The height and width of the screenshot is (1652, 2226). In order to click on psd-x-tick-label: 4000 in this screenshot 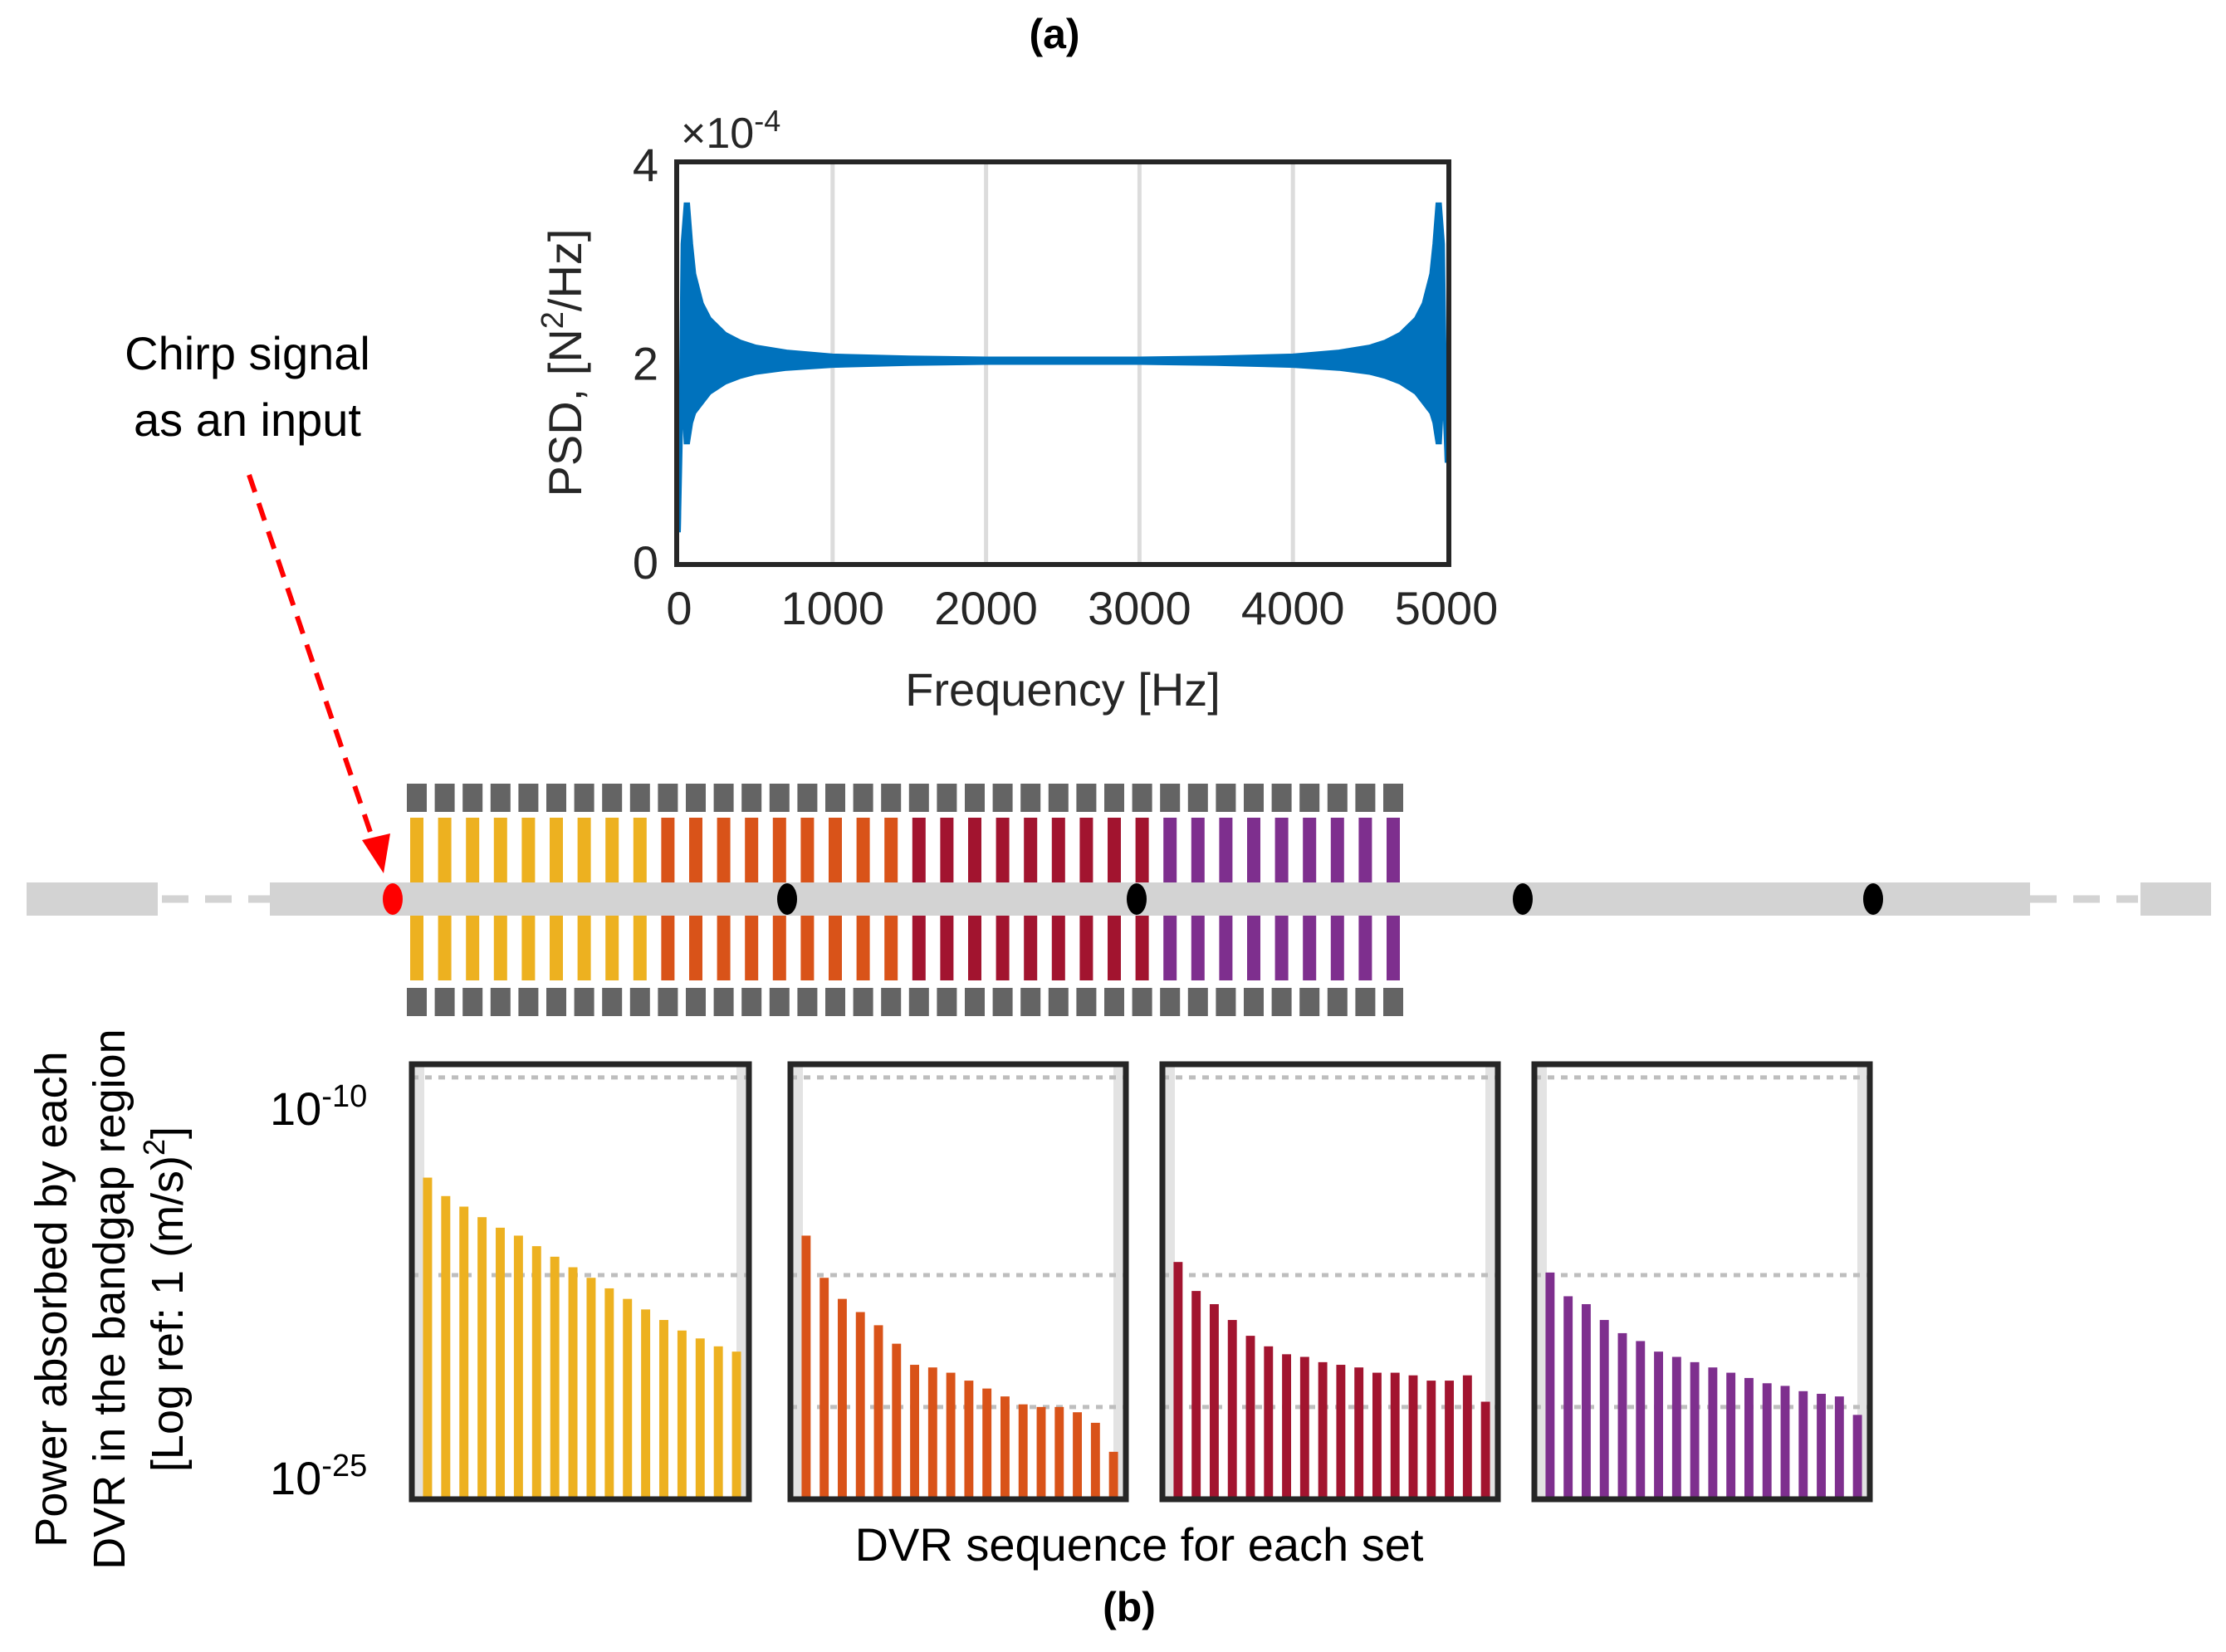, I will do `click(1293, 608)`.